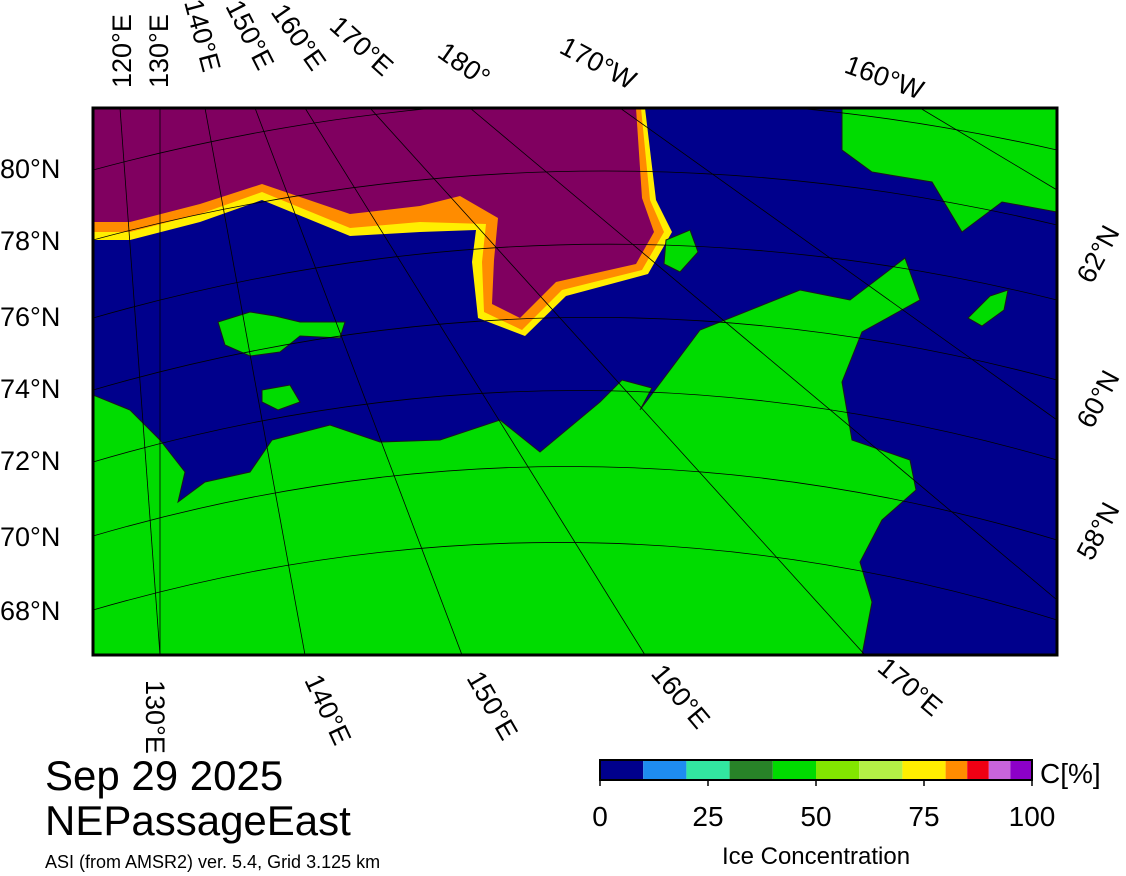 The width and height of the screenshot is (1126, 876). What do you see at coordinates (1098, 530) in the screenshot?
I see `right-label: 58°N` at bounding box center [1098, 530].